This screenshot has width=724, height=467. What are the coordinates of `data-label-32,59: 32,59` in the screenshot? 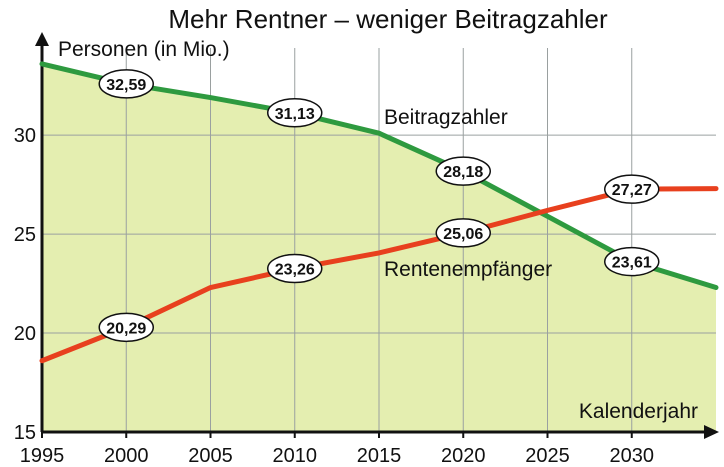 It's located at (126, 85).